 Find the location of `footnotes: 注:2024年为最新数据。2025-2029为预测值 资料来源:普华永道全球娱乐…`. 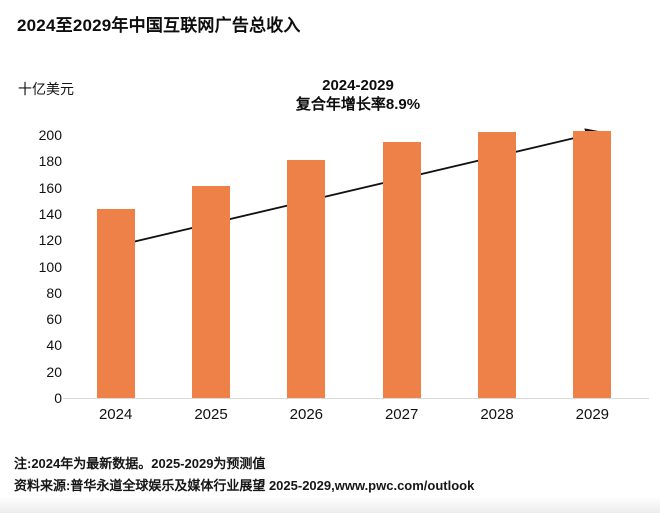

footnotes: 注:2024年为最新数据。2025-2029为预测值 资料来源:普华永道全球娱乐… is located at coordinates (334, 478).